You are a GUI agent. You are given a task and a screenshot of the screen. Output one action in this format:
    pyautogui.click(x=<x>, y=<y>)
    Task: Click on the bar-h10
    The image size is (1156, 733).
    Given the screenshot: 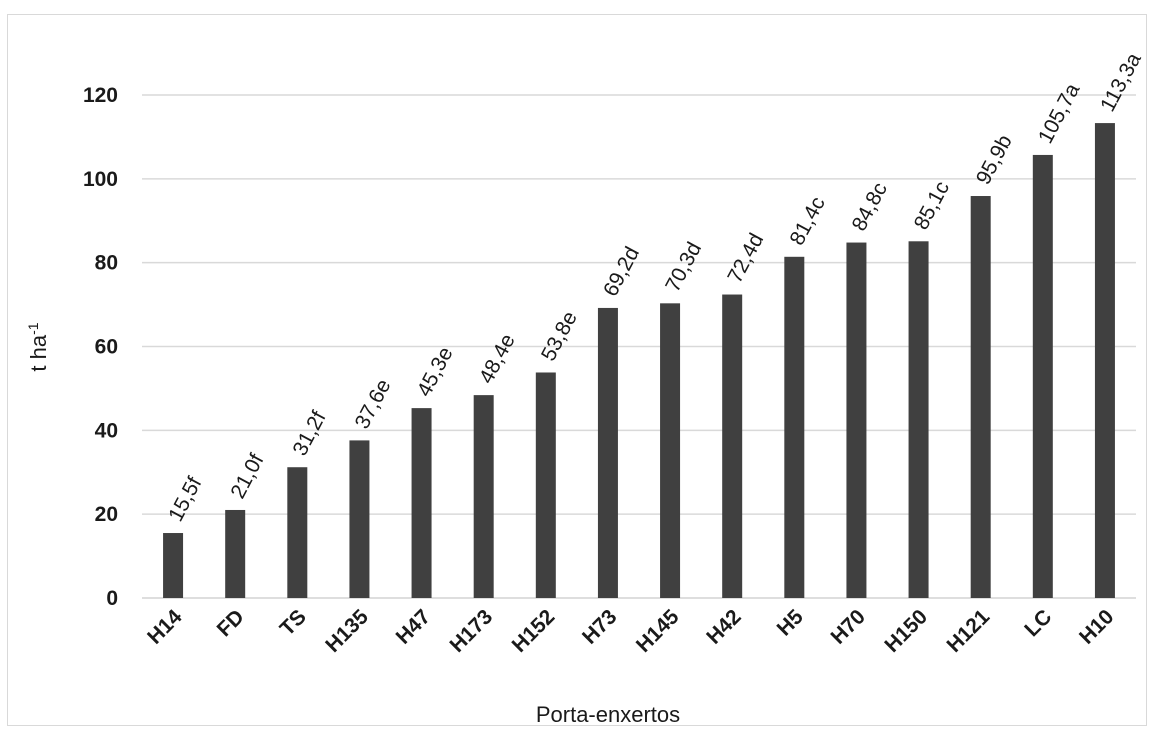 What is the action you would take?
    pyautogui.click(x=1104, y=360)
    